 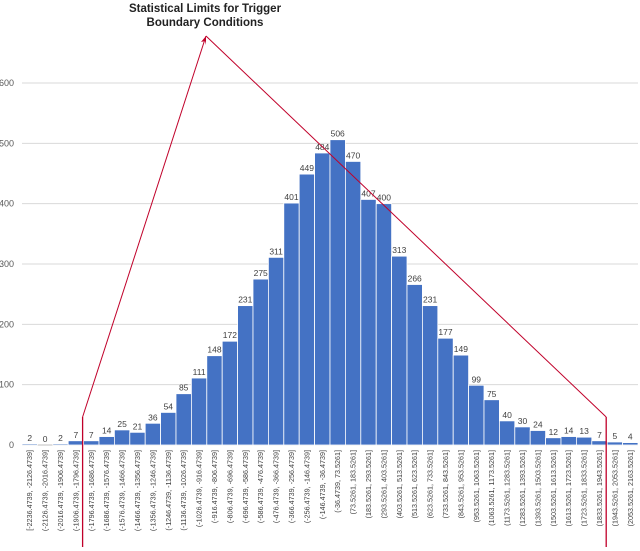 What do you see at coordinates (522, 488) in the screenshot?
I see `x-tick-label-32: (1283.5261, 1393.5261]` at bounding box center [522, 488].